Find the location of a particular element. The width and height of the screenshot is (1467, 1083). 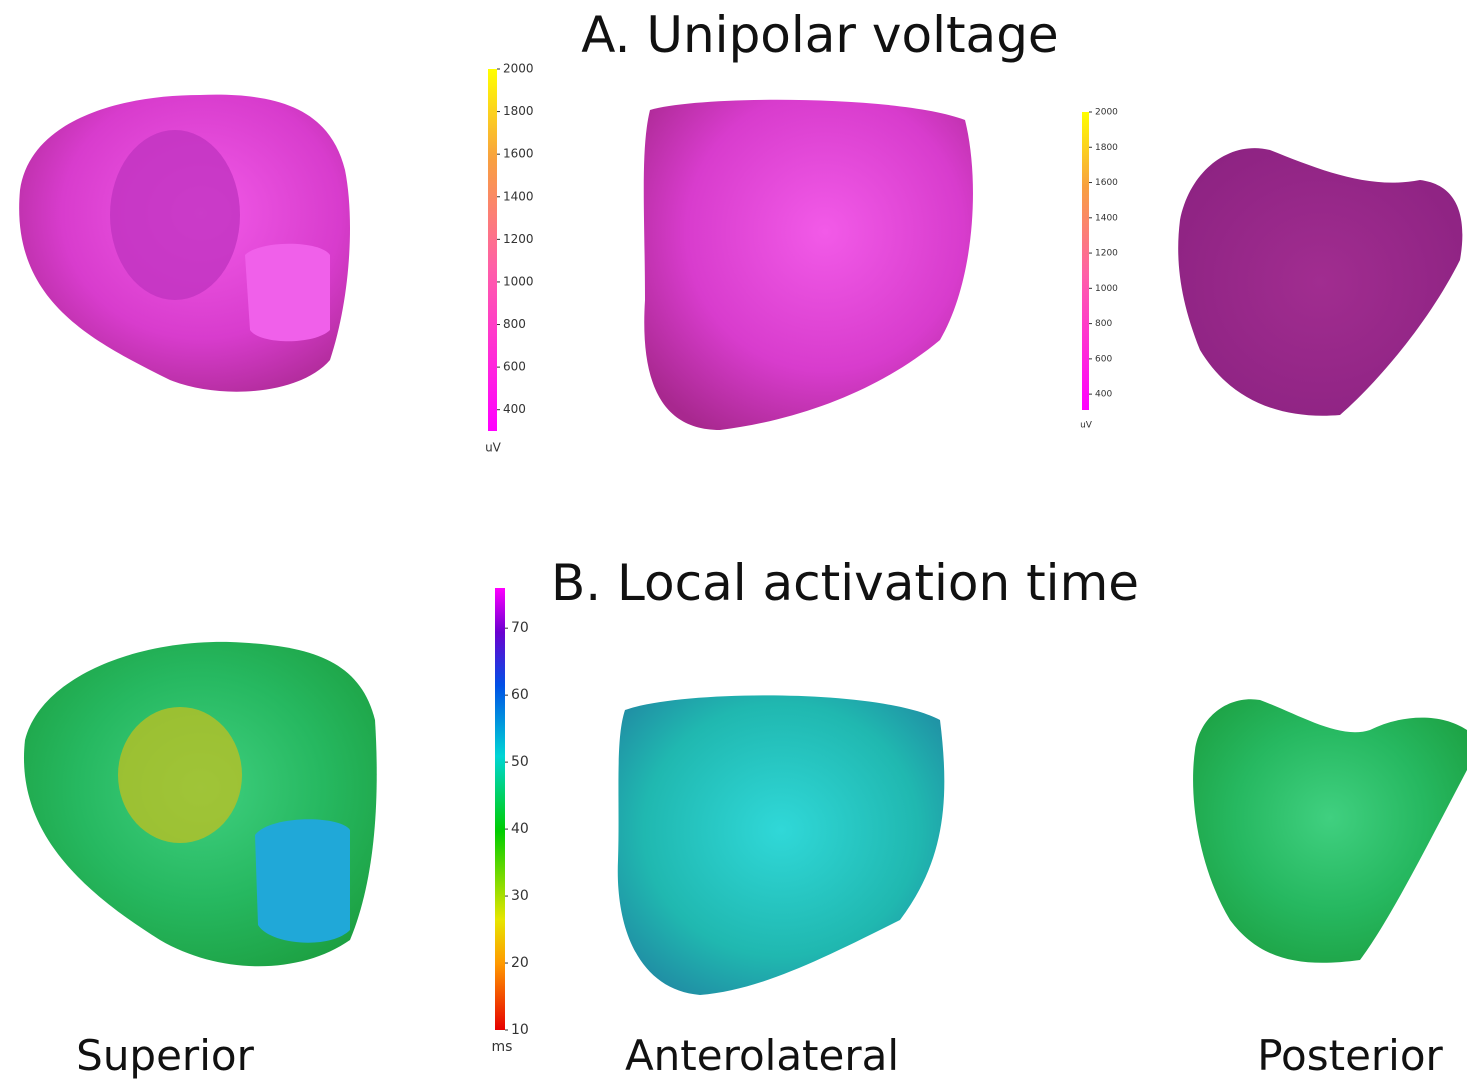

view-label: Anterolateral is located at coordinates (762, 1055).